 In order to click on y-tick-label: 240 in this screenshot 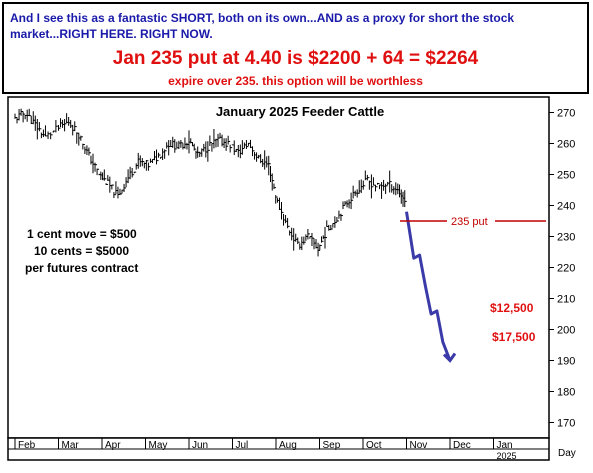, I will do `click(566, 207)`.